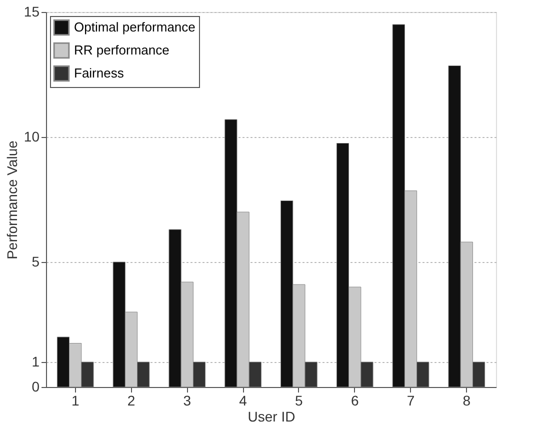 The height and width of the screenshot is (437, 538). Describe the element at coordinates (354, 400) in the screenshot. I see `x-tick-label: 6` at that location.